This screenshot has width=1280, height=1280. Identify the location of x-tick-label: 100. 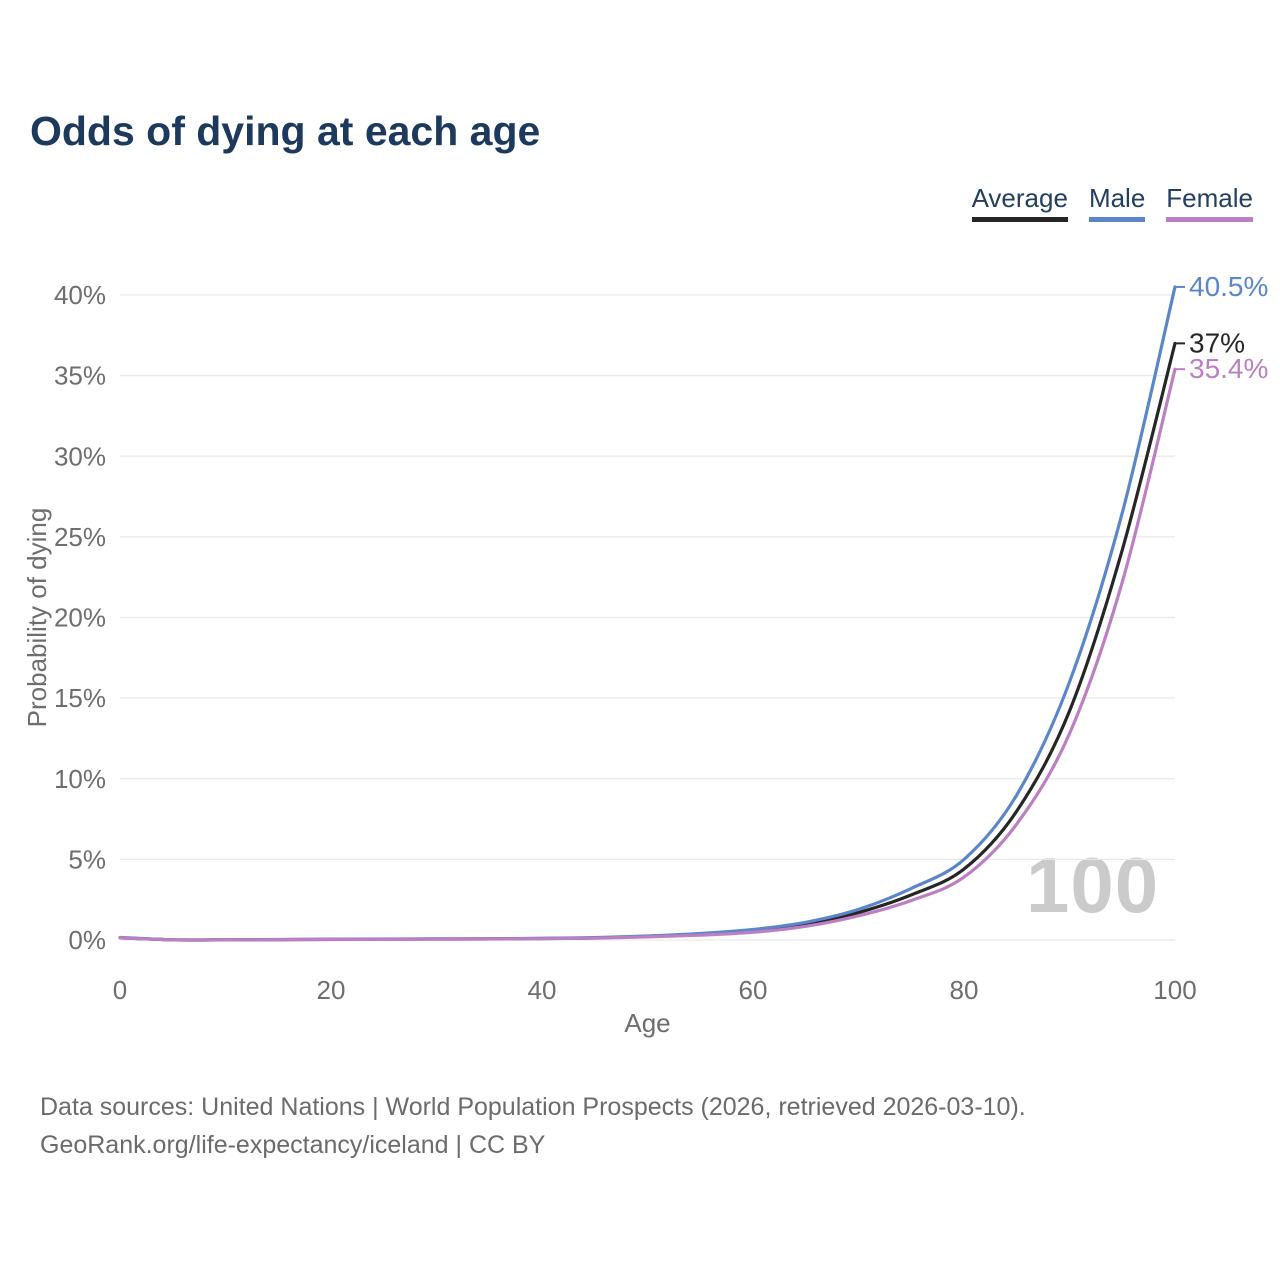
(1174, 990).